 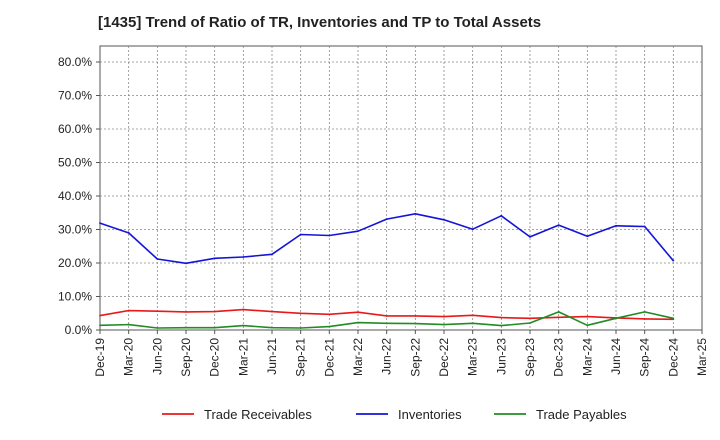 What do you see at coordinates (75, 297) in the screenshot?
I see `y-tick-label: 10.0%` at bounding box center [75, 297].